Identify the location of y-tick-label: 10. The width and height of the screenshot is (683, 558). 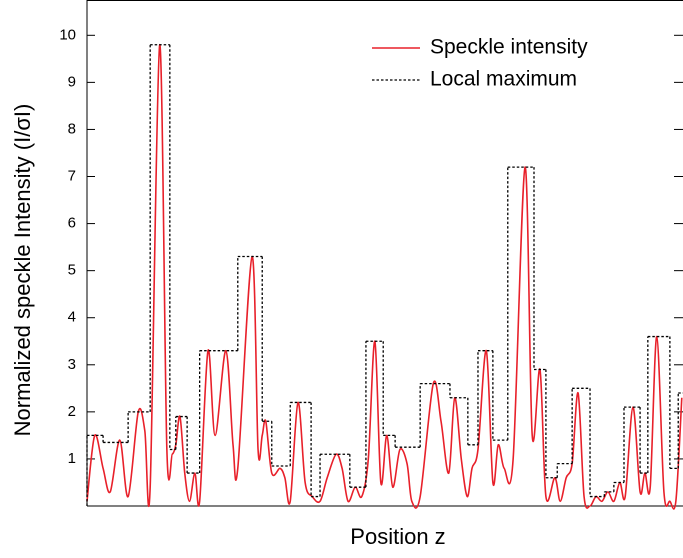
(67, 34).